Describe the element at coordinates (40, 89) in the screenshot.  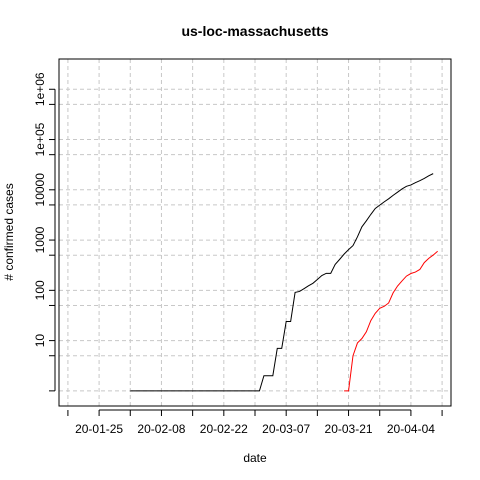
I see `y-tick-label: 1e+06` at that location.